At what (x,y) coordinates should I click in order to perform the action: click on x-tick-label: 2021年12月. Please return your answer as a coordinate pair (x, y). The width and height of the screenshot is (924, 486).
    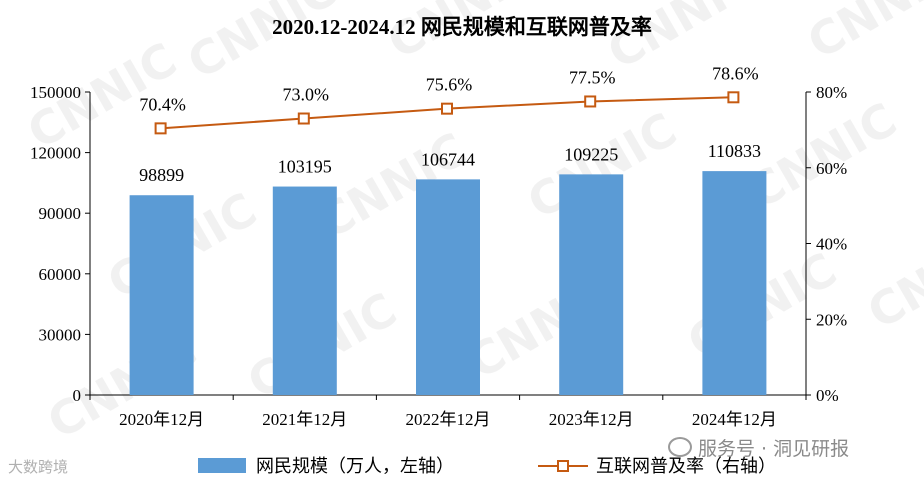
    Looking at the image, I should click on (304, 419).